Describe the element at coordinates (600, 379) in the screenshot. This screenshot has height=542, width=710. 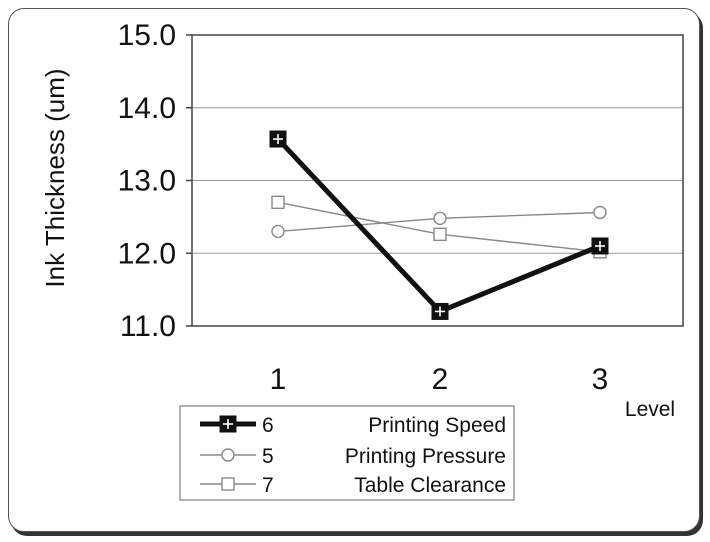
I see `x-tick-label: 3` at that location.